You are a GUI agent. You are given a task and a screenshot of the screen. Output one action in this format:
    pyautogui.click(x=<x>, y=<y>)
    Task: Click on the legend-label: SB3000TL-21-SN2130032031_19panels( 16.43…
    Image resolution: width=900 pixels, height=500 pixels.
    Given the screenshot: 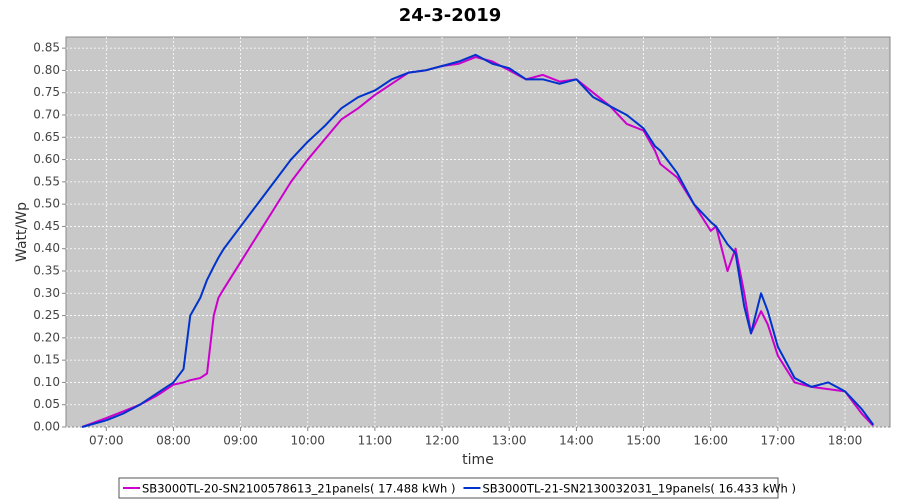 What is the action you would take?
    pyautogui.click(x=638, y=489)
    